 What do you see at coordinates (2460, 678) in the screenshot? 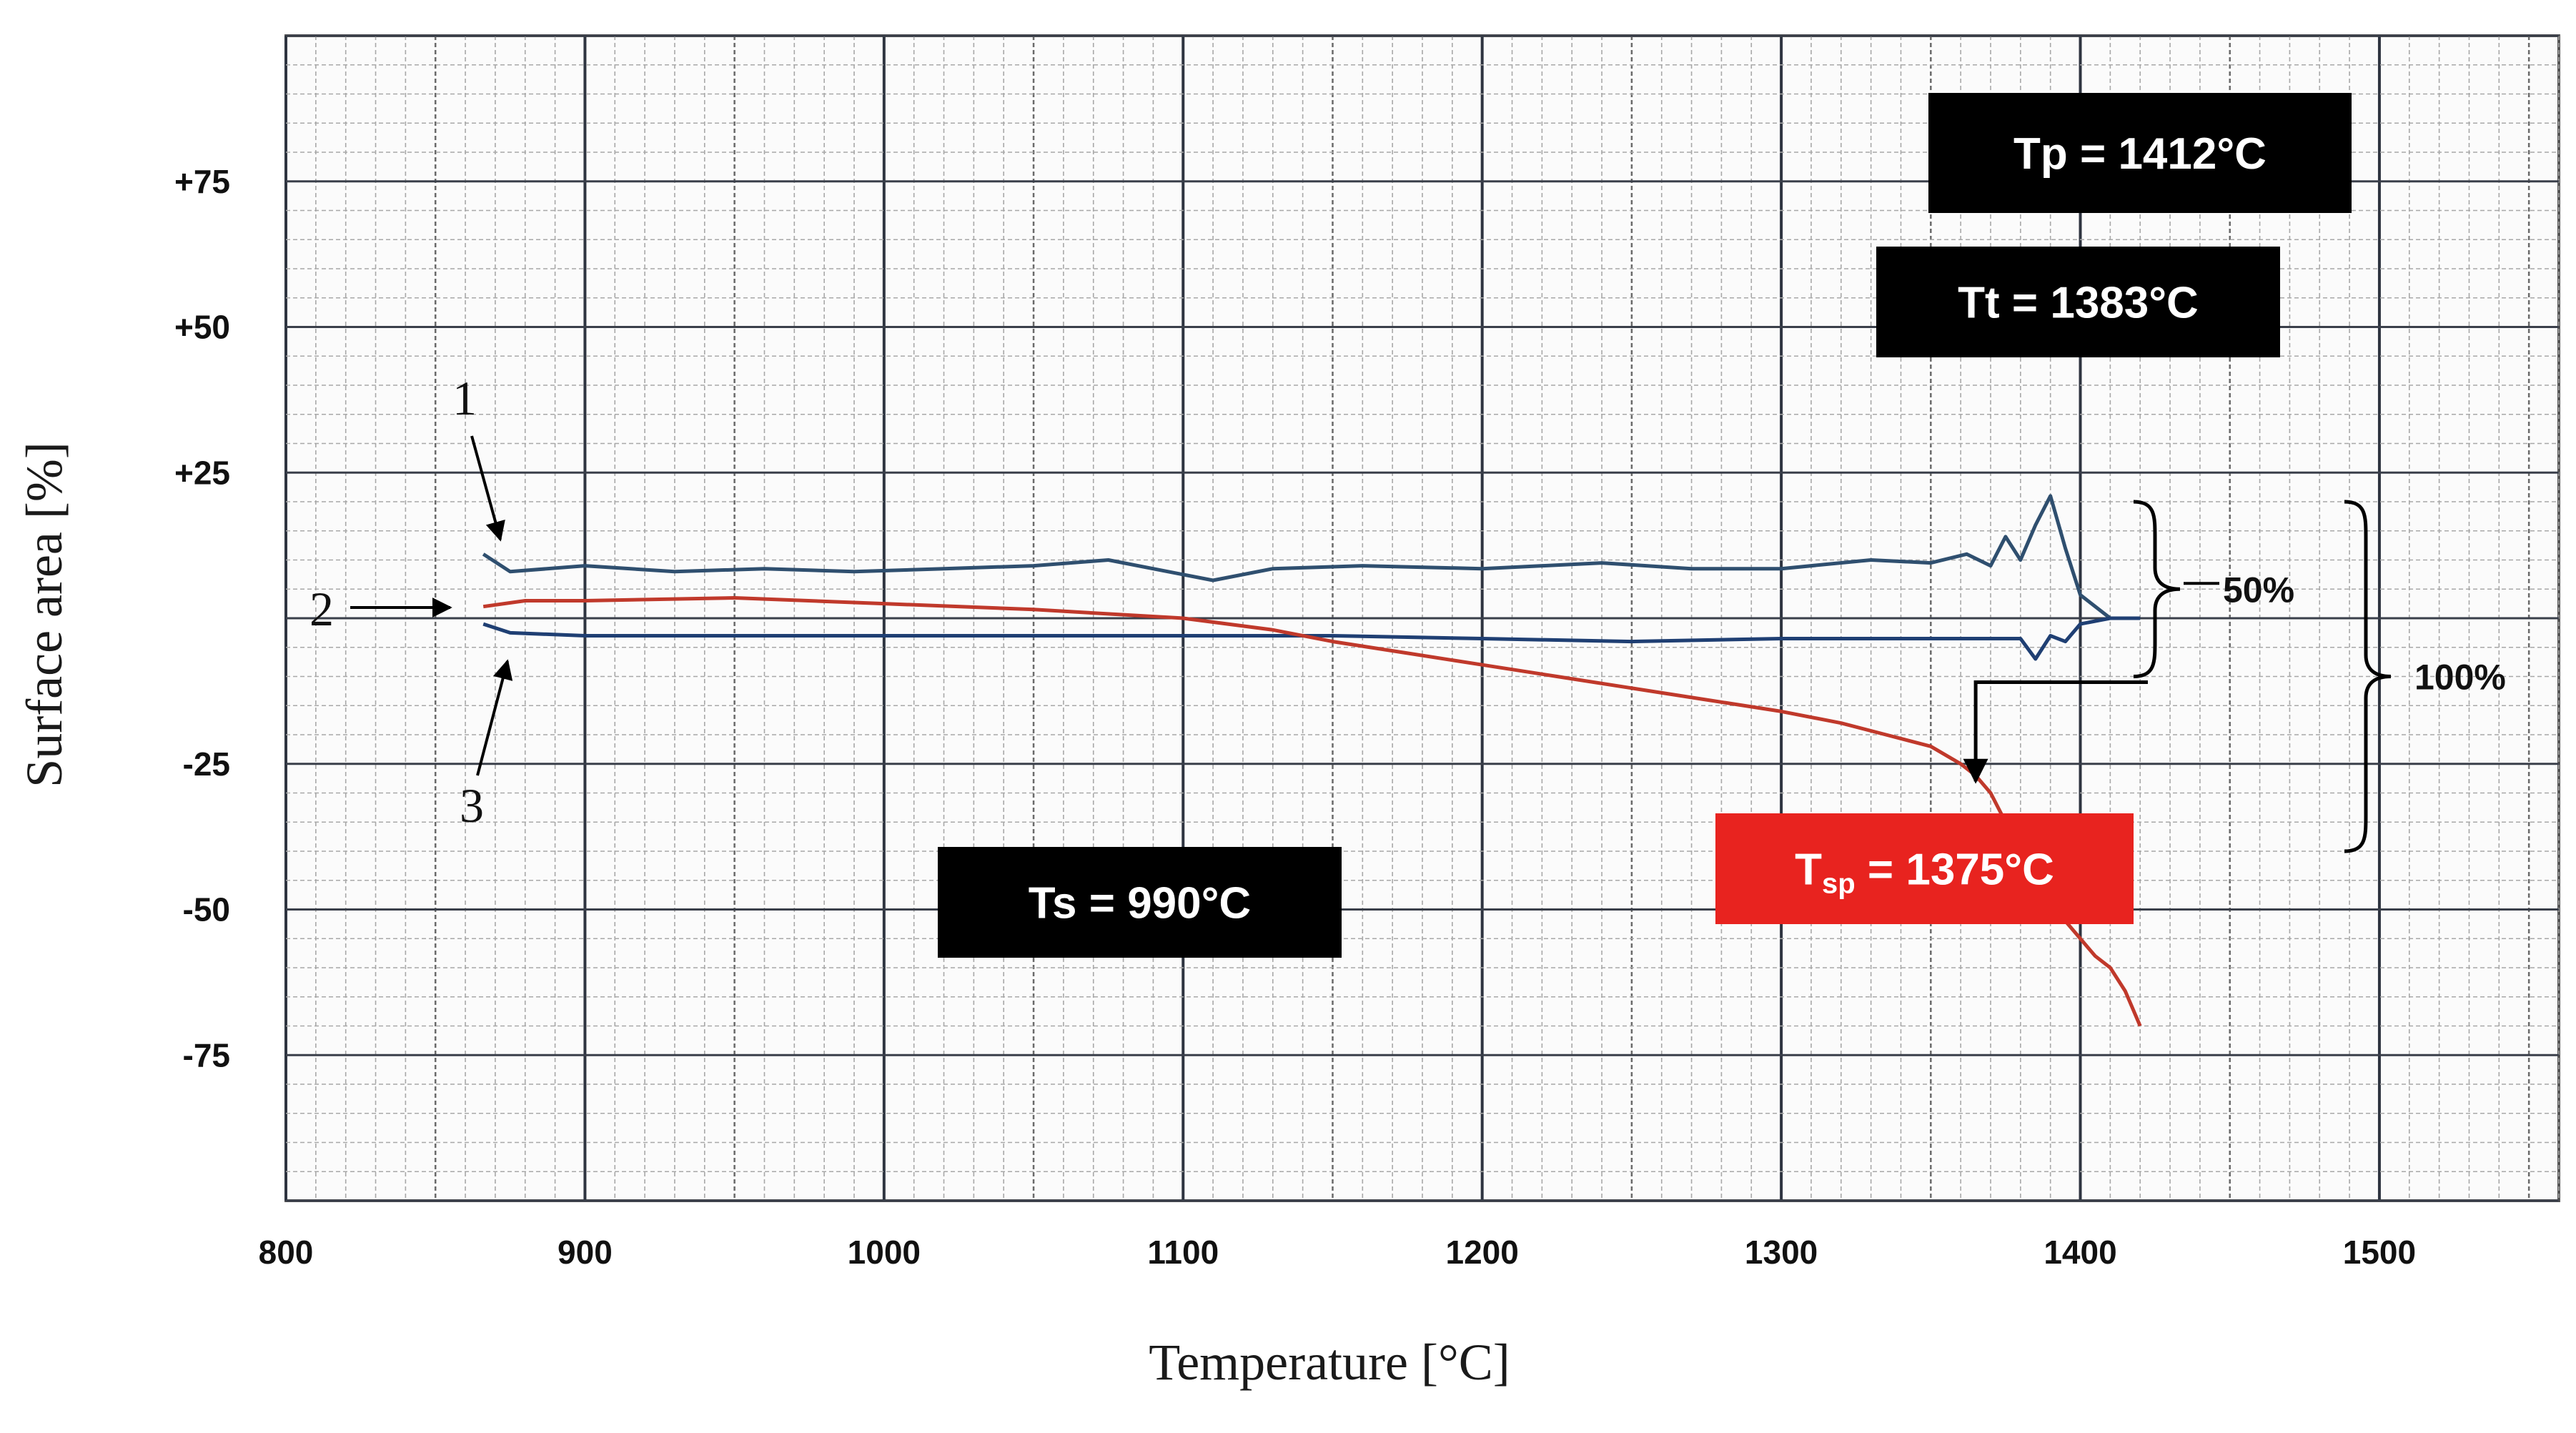
I see `bracket-label-100: 100%` at bounding box center [2460, 678].